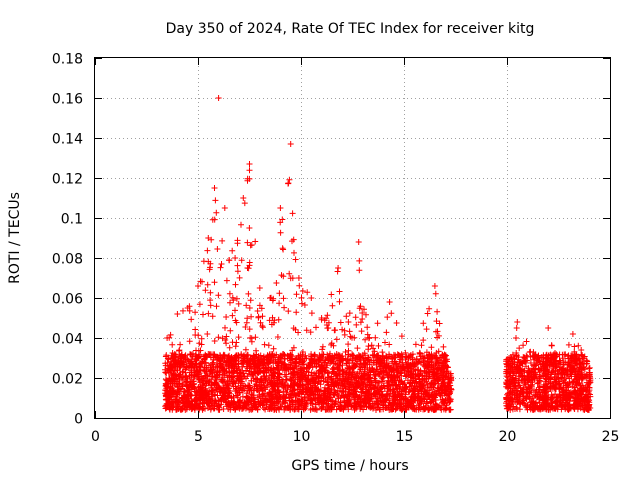 The height and width of the screenshot is (480, 640). Describe the element at coordinates (302, 437) in the screenshot. I see `x-tick-label: 10` at that location.